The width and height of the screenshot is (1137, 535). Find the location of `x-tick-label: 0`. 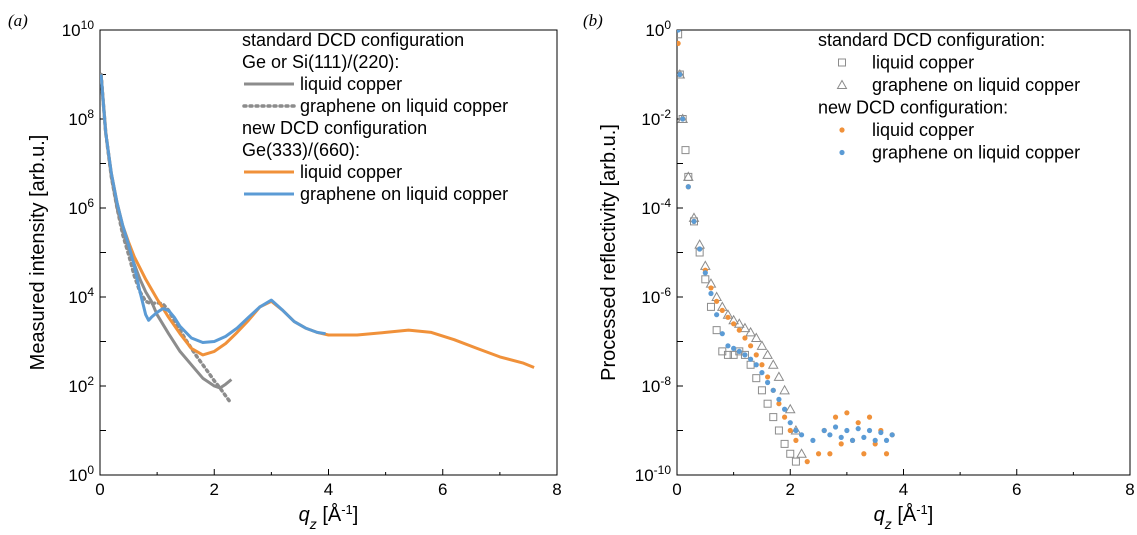

x-tick-label: 0 is located at coordinates (676, 489).